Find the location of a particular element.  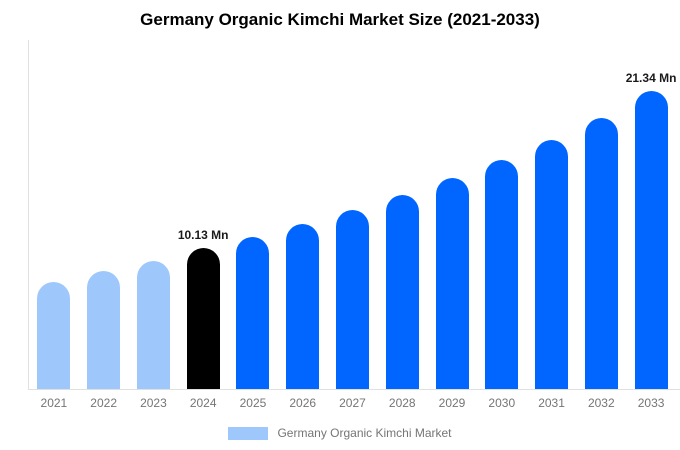

bar-2030 is located at coordinates (502, 274).